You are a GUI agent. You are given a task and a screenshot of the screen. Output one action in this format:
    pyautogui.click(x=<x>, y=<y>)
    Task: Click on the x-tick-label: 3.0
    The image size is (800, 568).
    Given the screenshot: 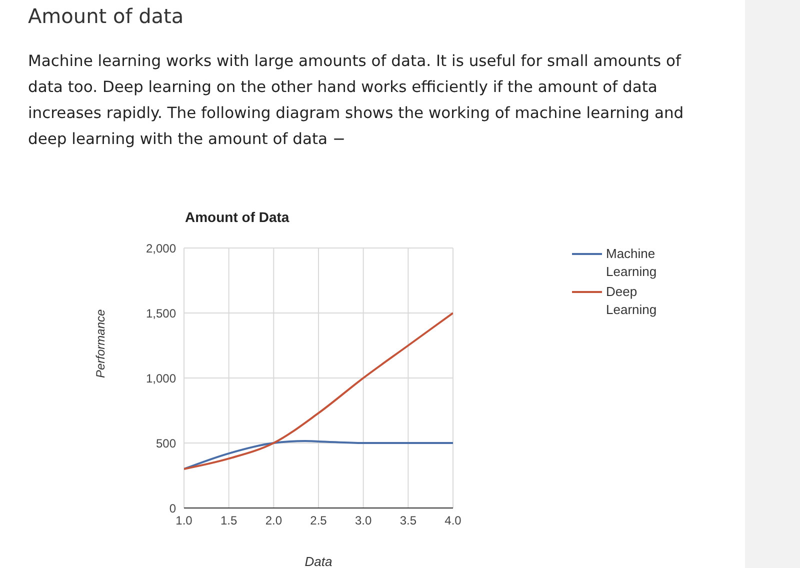 What is the action you would take?
    pyautogui.click(x=363, y=521)
    